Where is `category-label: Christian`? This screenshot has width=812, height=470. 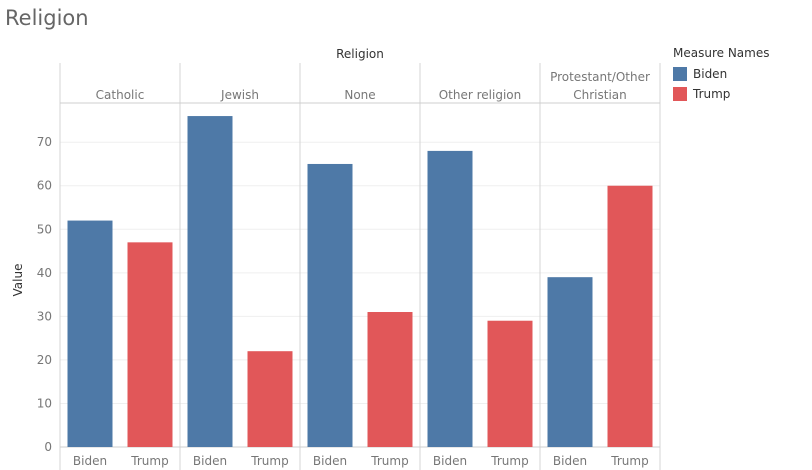 category-label: Christian is located at coordinates (600, 95).